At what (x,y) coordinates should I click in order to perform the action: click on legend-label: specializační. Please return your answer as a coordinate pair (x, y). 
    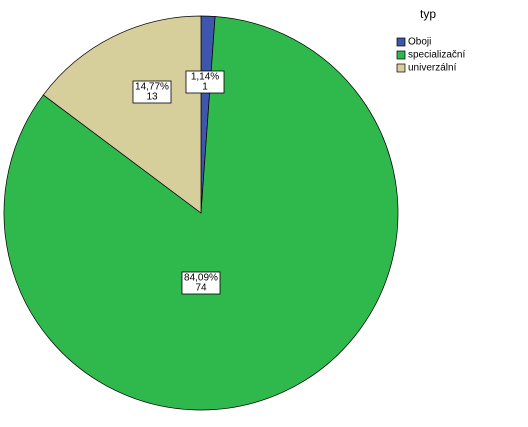
    Looking at the image, I should click on (436, 55).